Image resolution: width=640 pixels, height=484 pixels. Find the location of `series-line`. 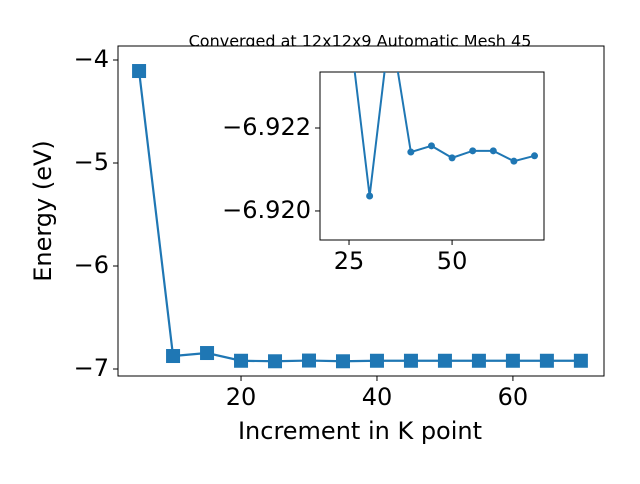

series-line is located at coordinates (444, 134).